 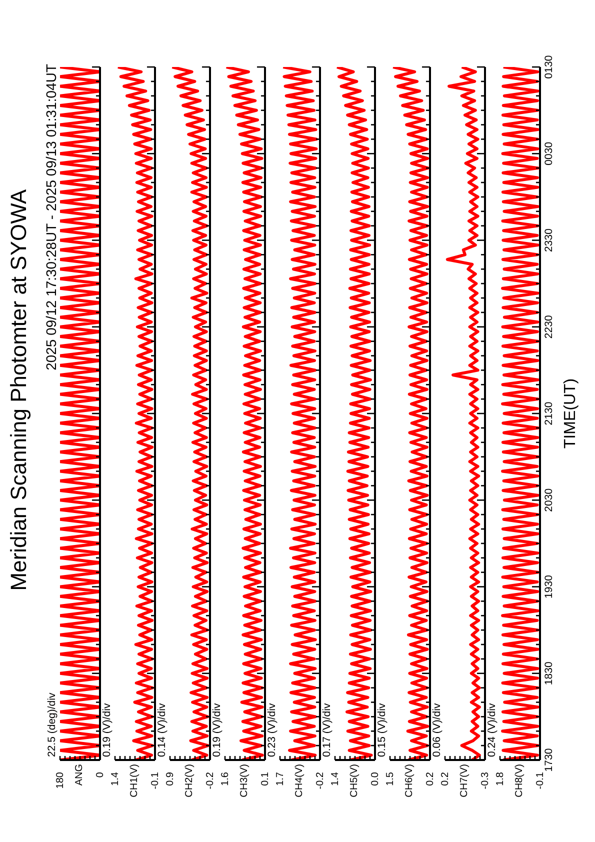 What do you see at coordinates (485, 781) in the screenshot?
I see `x-tick-label: -0.3` at bounding box center [485, 781].